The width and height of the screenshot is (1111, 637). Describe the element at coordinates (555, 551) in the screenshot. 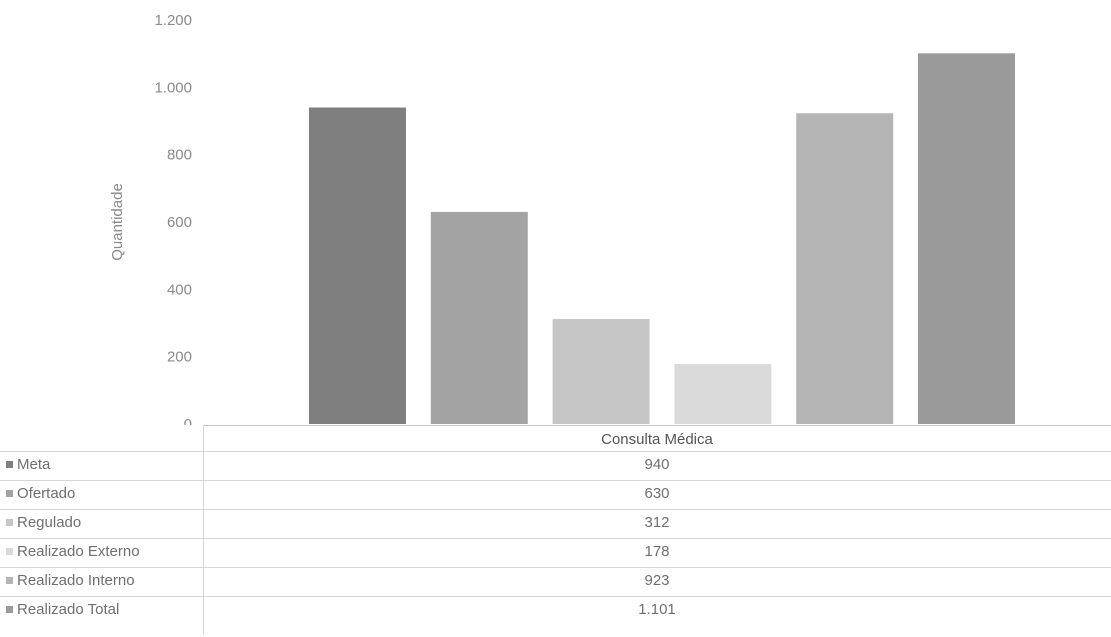

I see `table-row-realizado-externo: Realizado Externo 178` at that location.